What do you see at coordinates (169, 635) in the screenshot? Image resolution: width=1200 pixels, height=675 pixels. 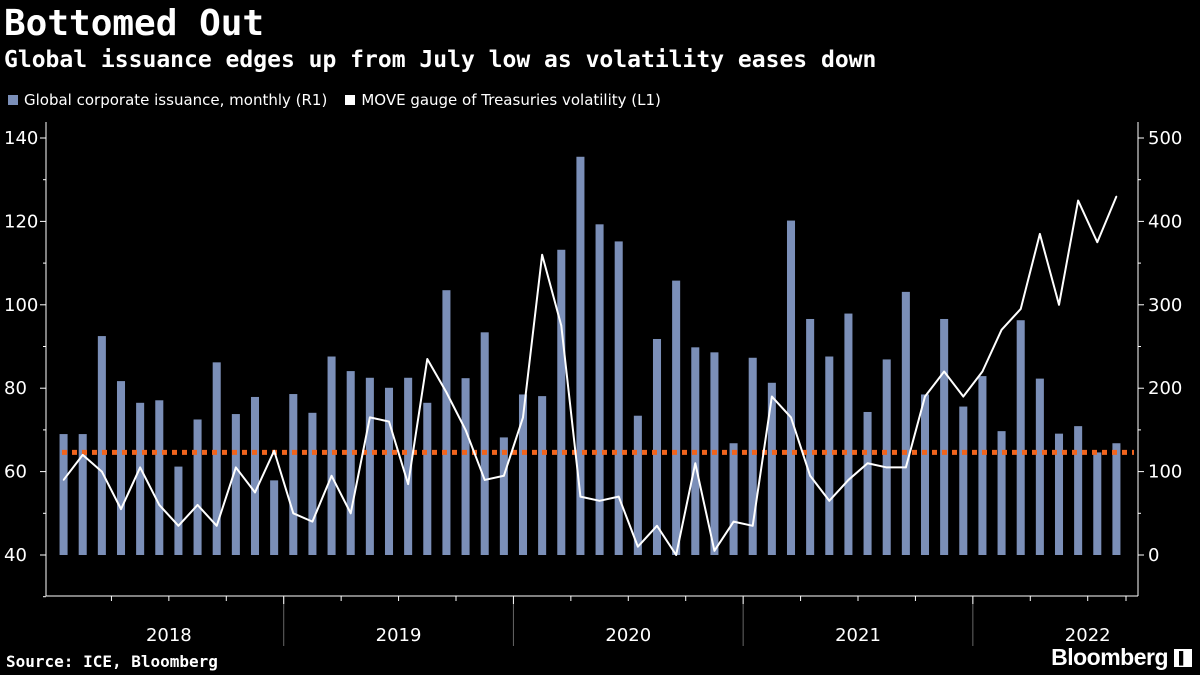 I see `year-label-2018: 2018` at bounding box center [169, 635].